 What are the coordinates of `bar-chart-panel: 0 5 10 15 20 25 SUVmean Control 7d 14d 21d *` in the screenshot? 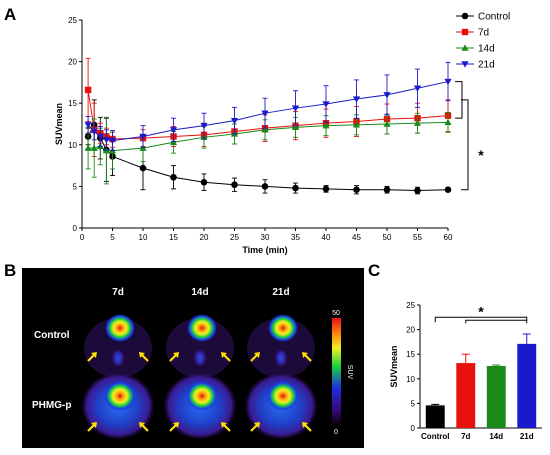 It's located at (465, 371).